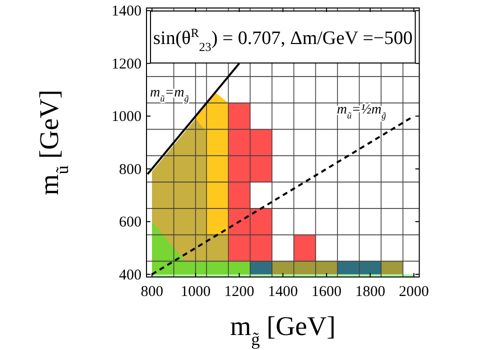 This screenshot has height=350, width=500. Describe the element at coordinates (327, 292) in the screenshot. I see `x-tick-label: 1600` at that location.